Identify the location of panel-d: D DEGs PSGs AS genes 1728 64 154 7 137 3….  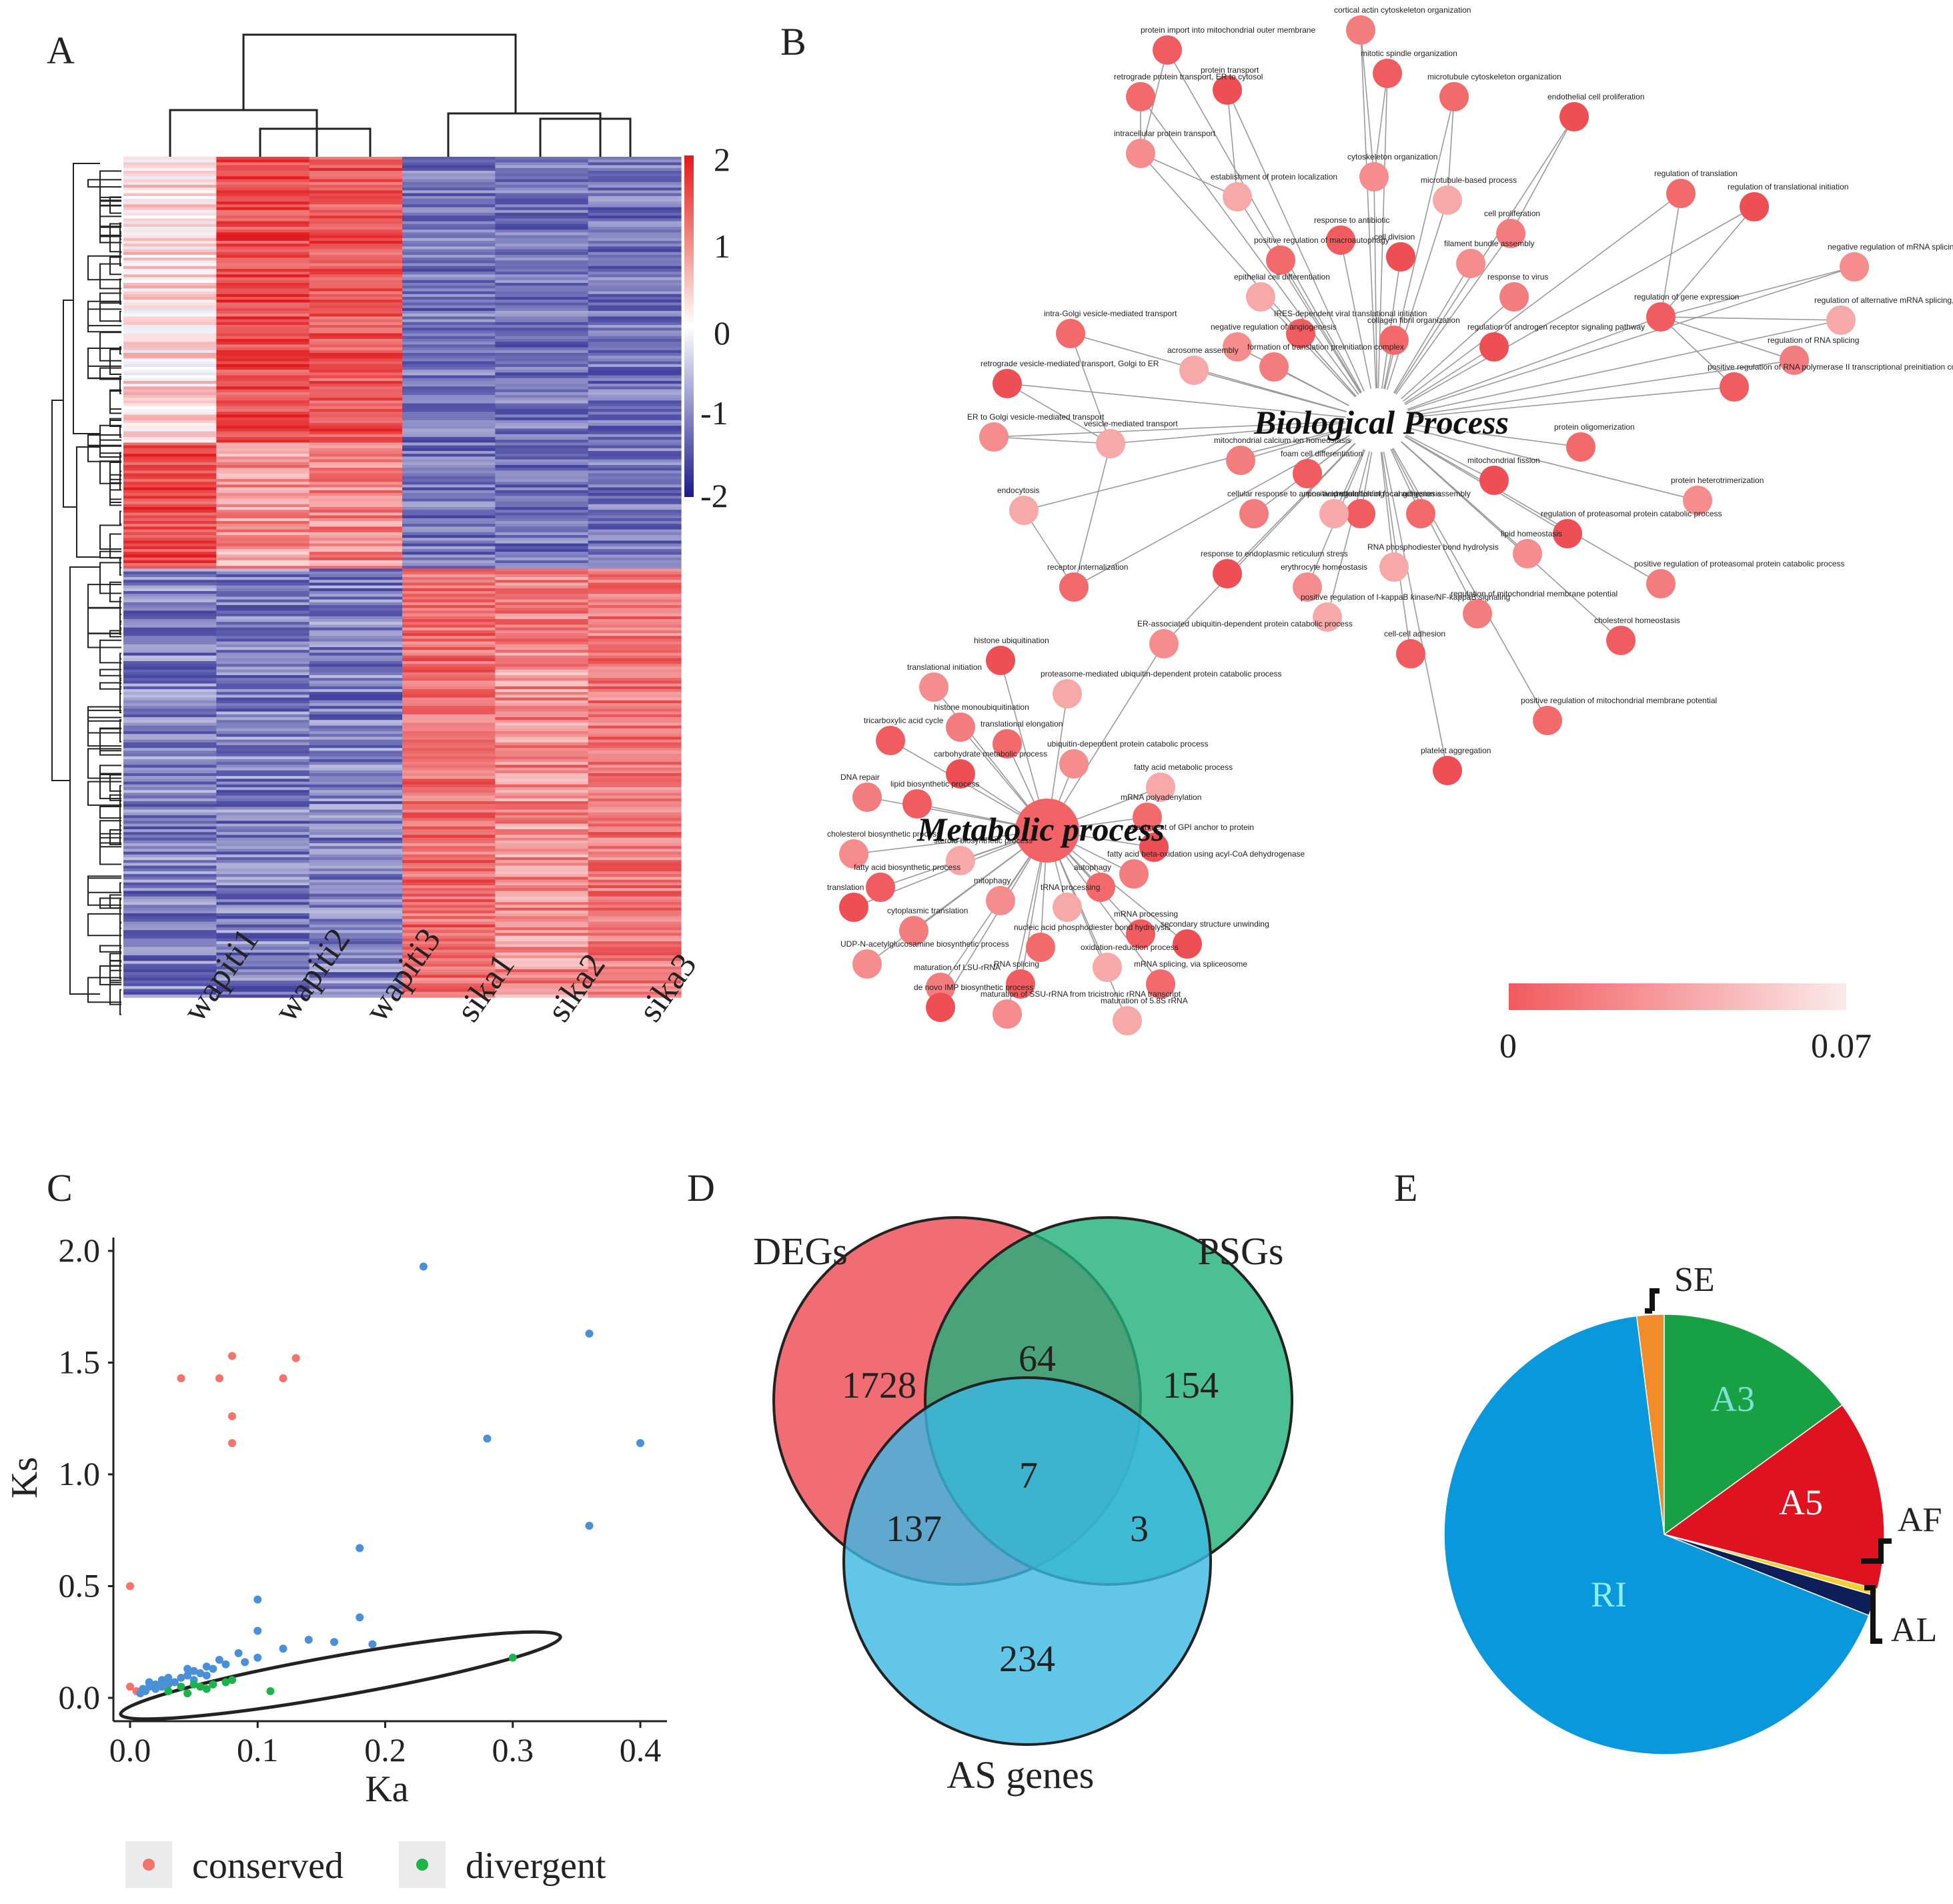
(990, 1481).